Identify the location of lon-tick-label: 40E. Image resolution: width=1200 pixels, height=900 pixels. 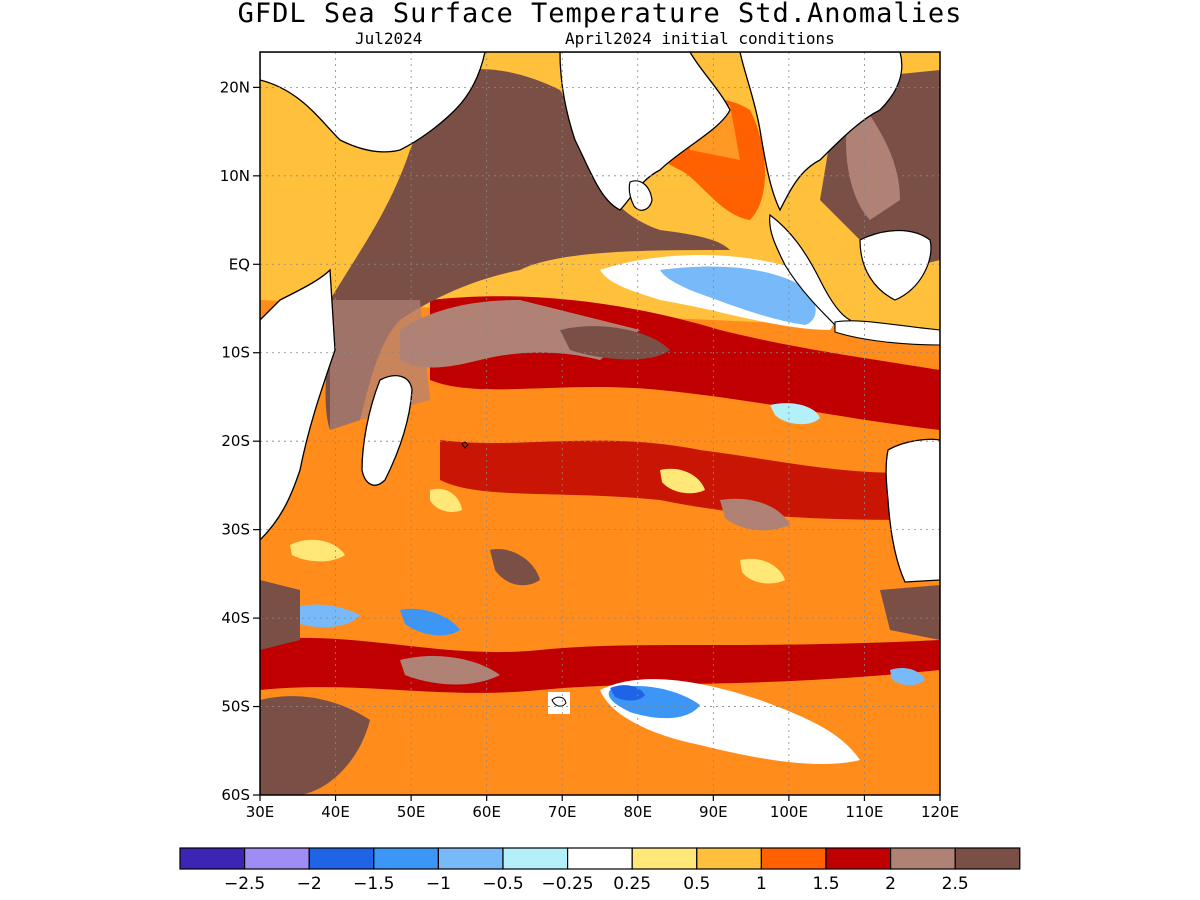
(335, 812).